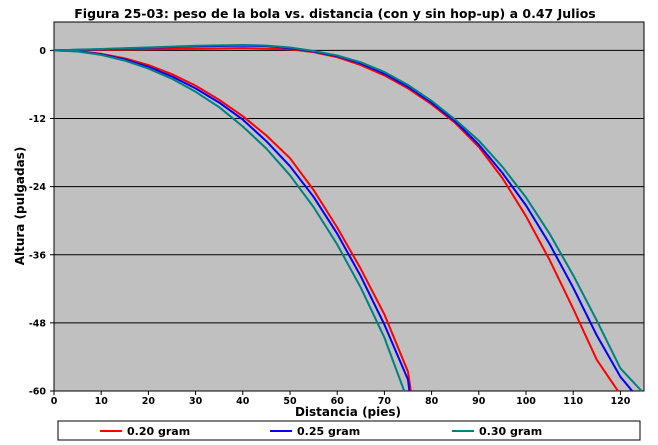 The image size is (658, 445). Describe the element at coordinates (385, 401) in the screenshot. I see `x-tick-label: 70` at that location.